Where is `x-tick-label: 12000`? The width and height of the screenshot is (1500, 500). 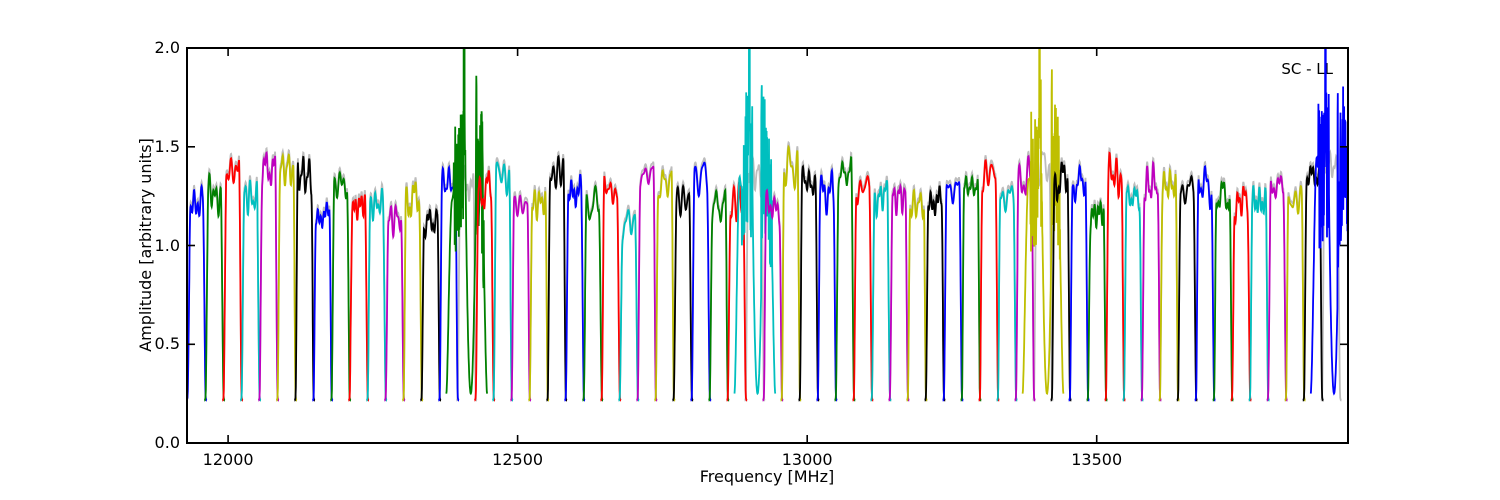 x-tick-label: 12000 is located at coordinates (228, 459).